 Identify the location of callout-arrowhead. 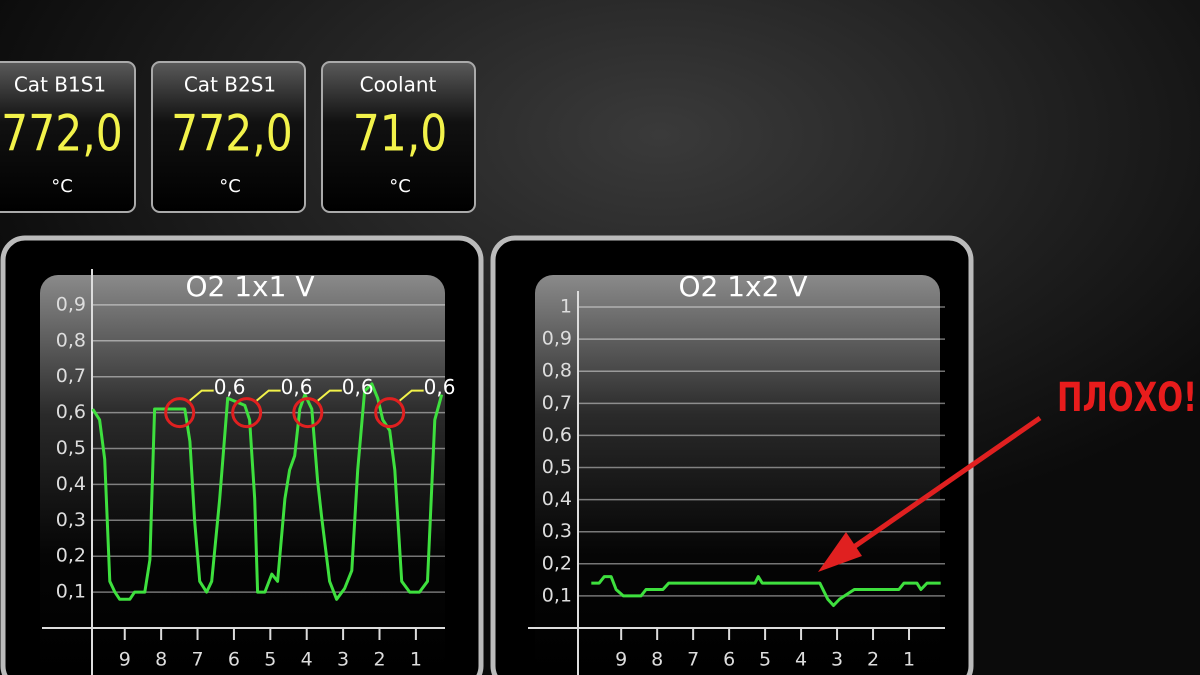
(840, 552).